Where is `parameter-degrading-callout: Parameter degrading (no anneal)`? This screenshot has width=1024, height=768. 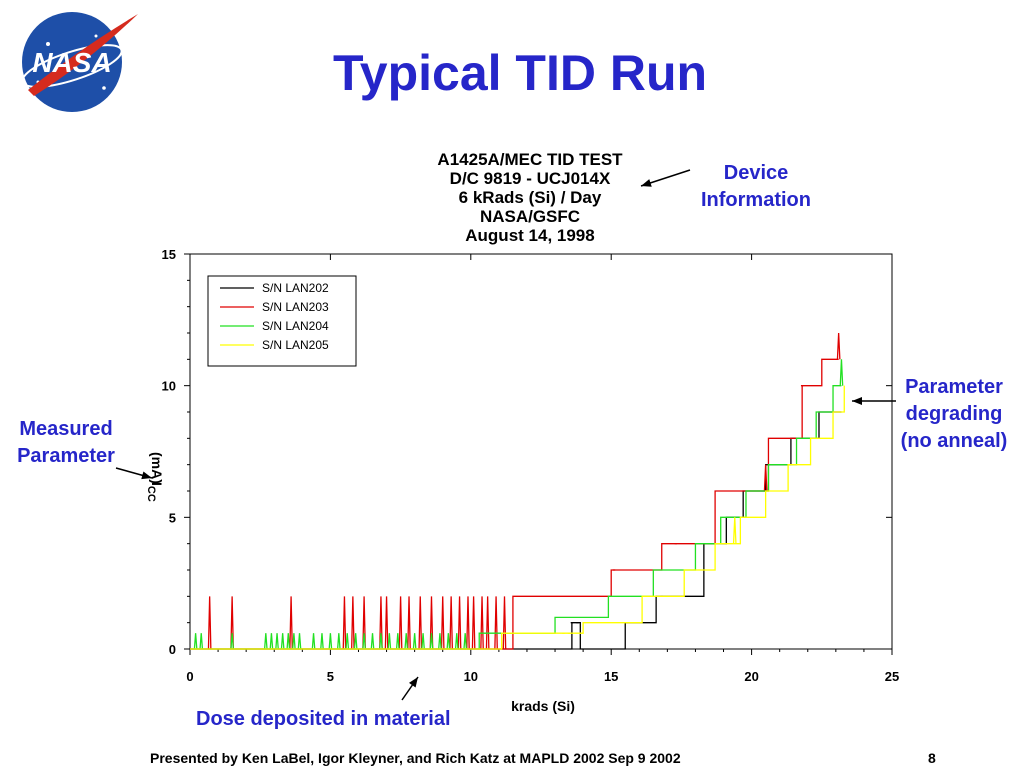 parameter-degrading-callout: Parameter degrading (no anneal) is located at coordinates (954, 414).